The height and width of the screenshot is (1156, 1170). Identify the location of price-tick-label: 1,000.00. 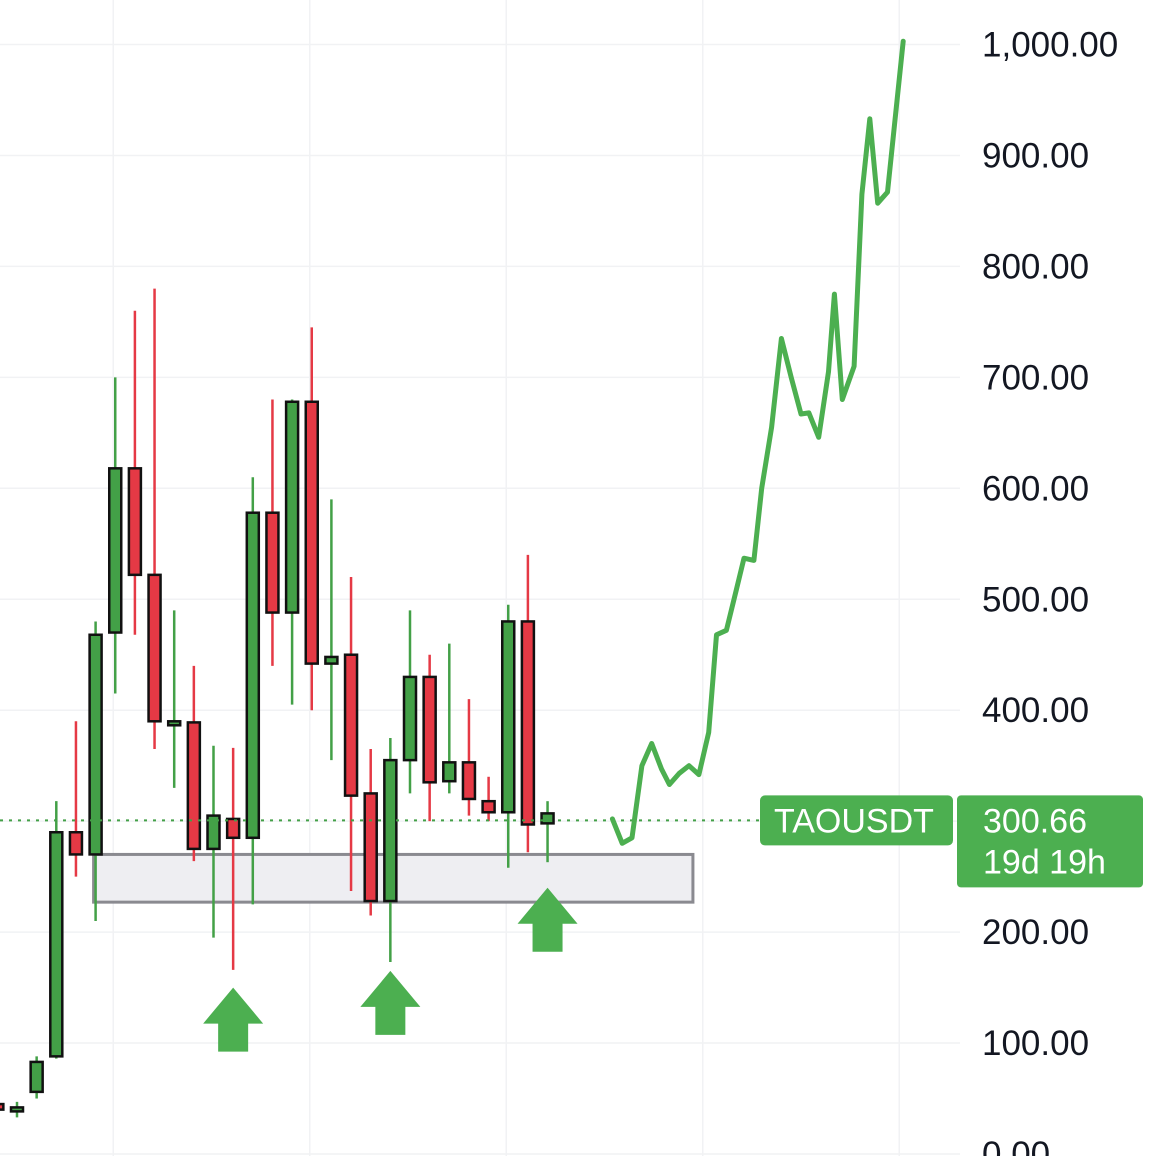
(1050, 45).